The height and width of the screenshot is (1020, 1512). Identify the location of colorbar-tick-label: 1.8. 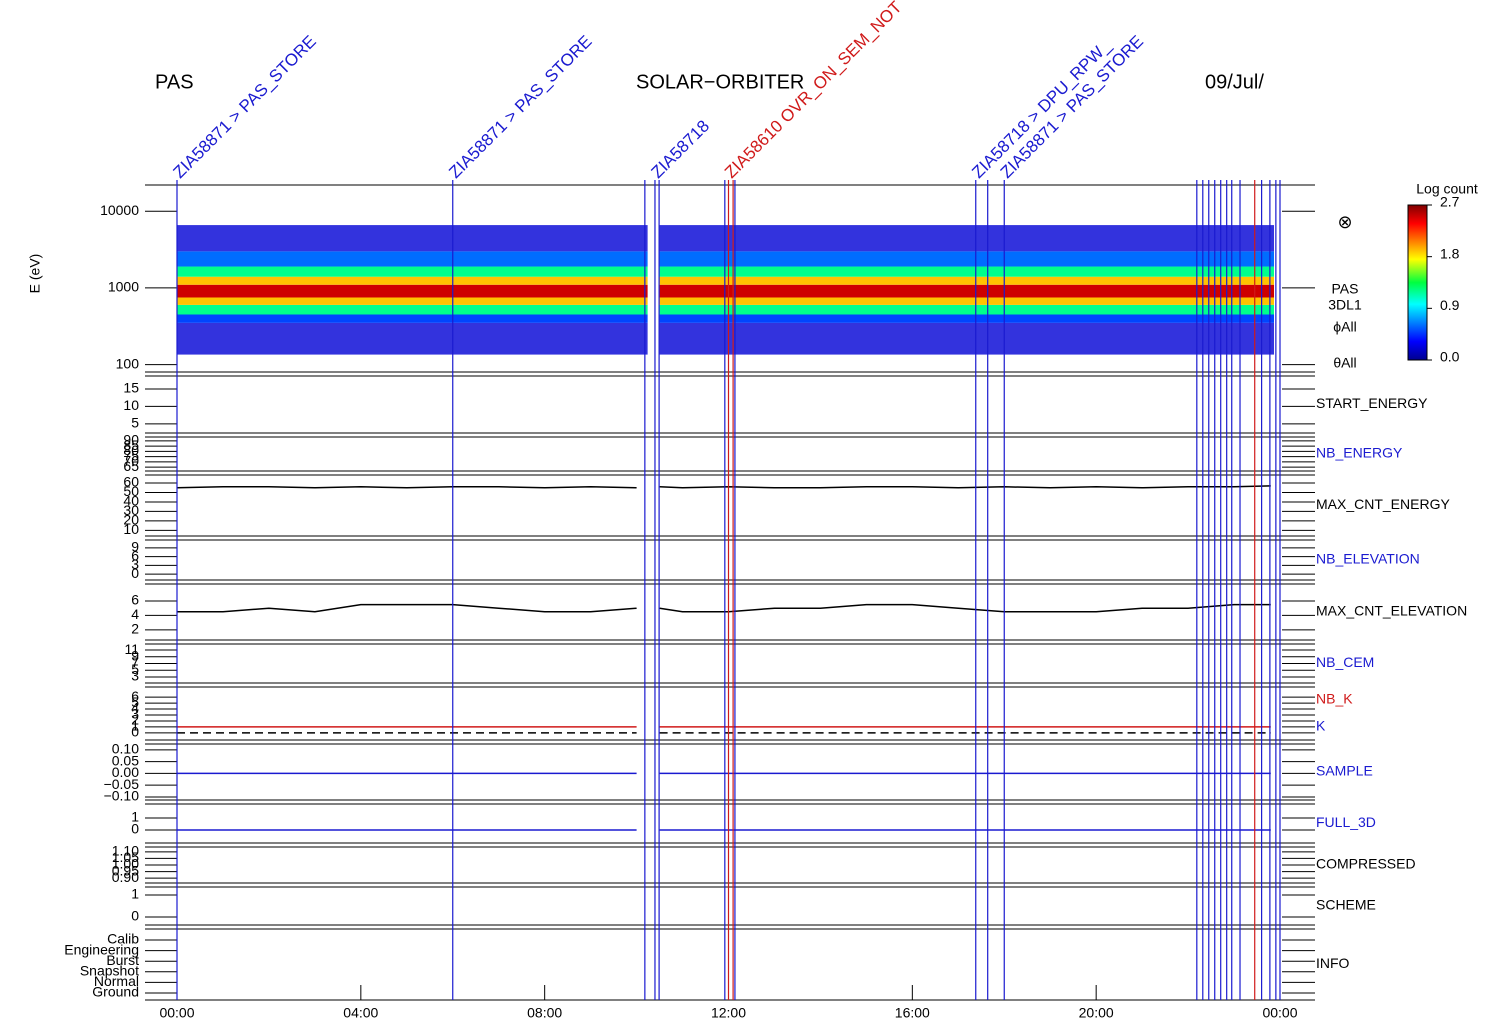
(1450, 253).